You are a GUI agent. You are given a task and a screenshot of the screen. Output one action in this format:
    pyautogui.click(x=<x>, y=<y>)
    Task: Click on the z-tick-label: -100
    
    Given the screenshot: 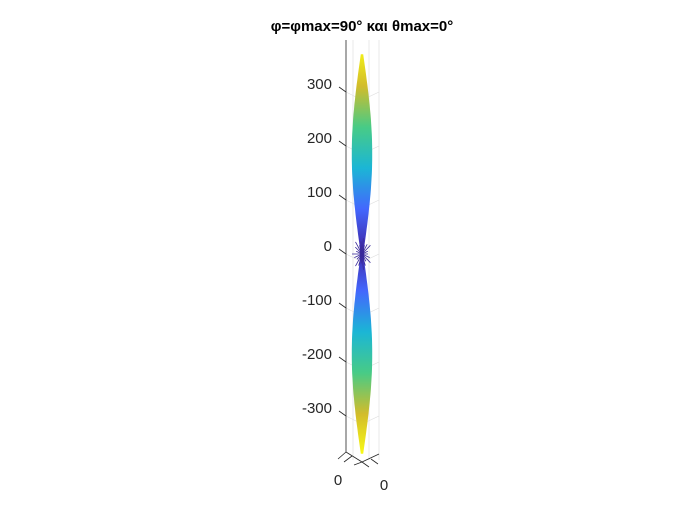 What is the action you would take?
    pyautogui.click(x=317, y=300)
    